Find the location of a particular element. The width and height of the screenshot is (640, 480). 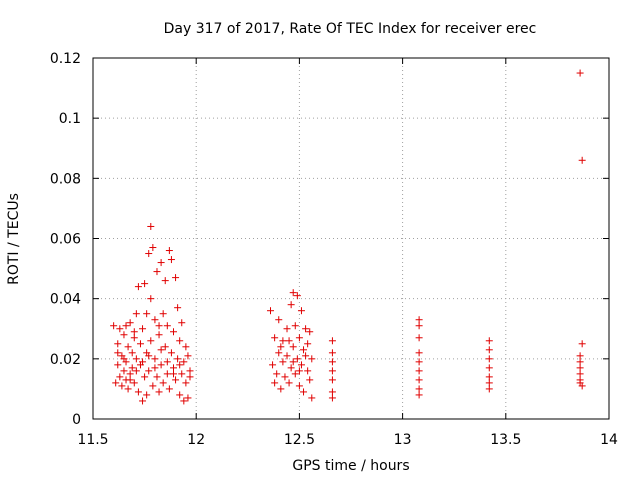

x-tick-label: 14 is located at coordinates (609, 440).